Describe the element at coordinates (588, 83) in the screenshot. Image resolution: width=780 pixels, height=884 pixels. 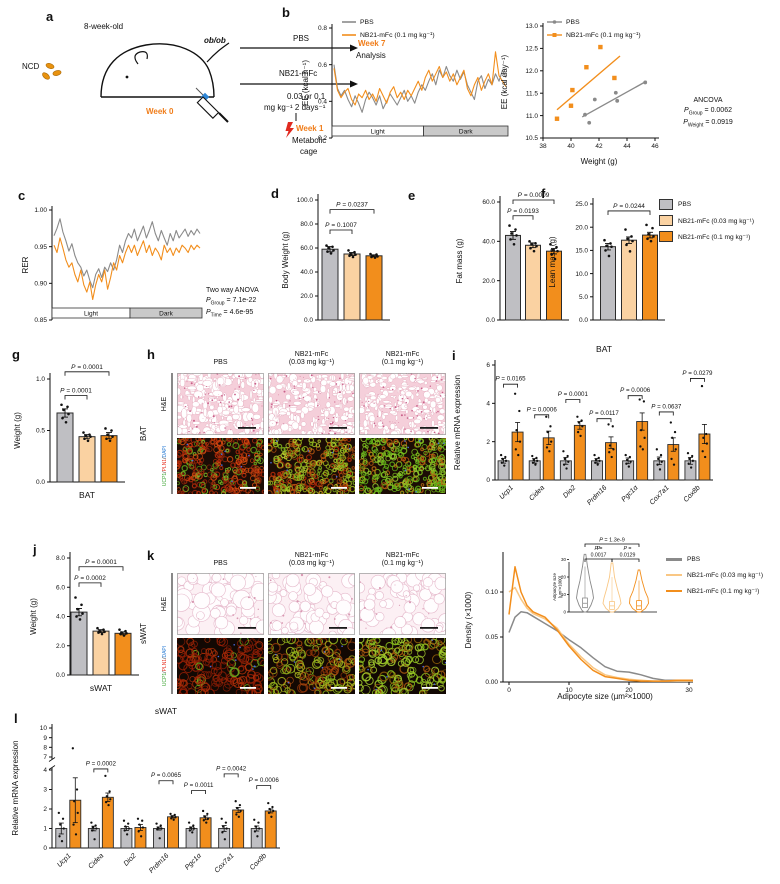
I see `trend-line` at that location.